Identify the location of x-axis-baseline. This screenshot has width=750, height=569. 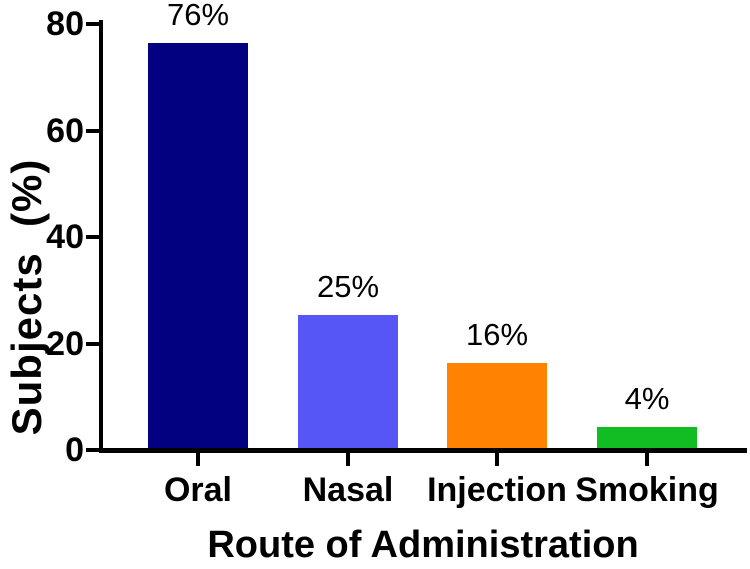
(423, 450).